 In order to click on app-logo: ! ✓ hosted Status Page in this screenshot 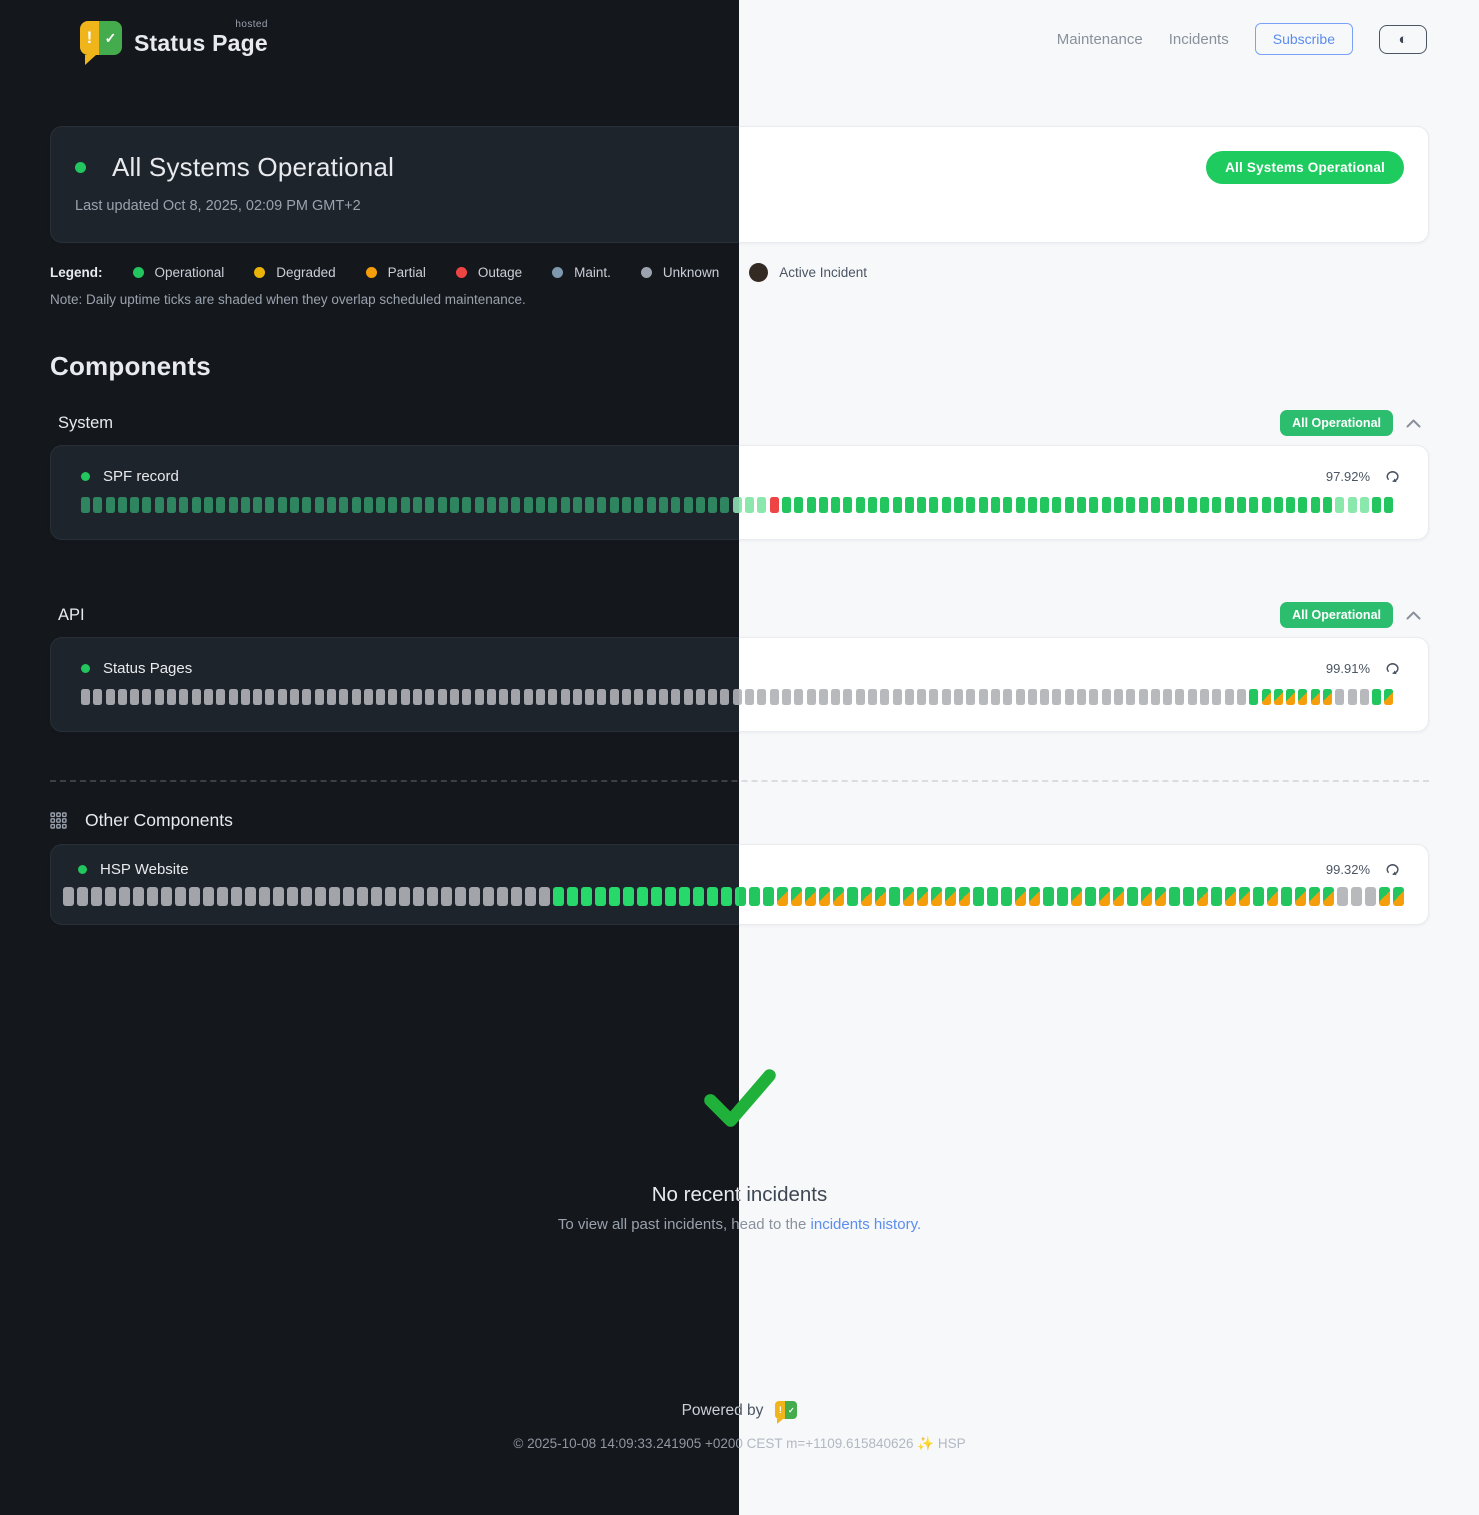, I will do `click(174, 42)`.